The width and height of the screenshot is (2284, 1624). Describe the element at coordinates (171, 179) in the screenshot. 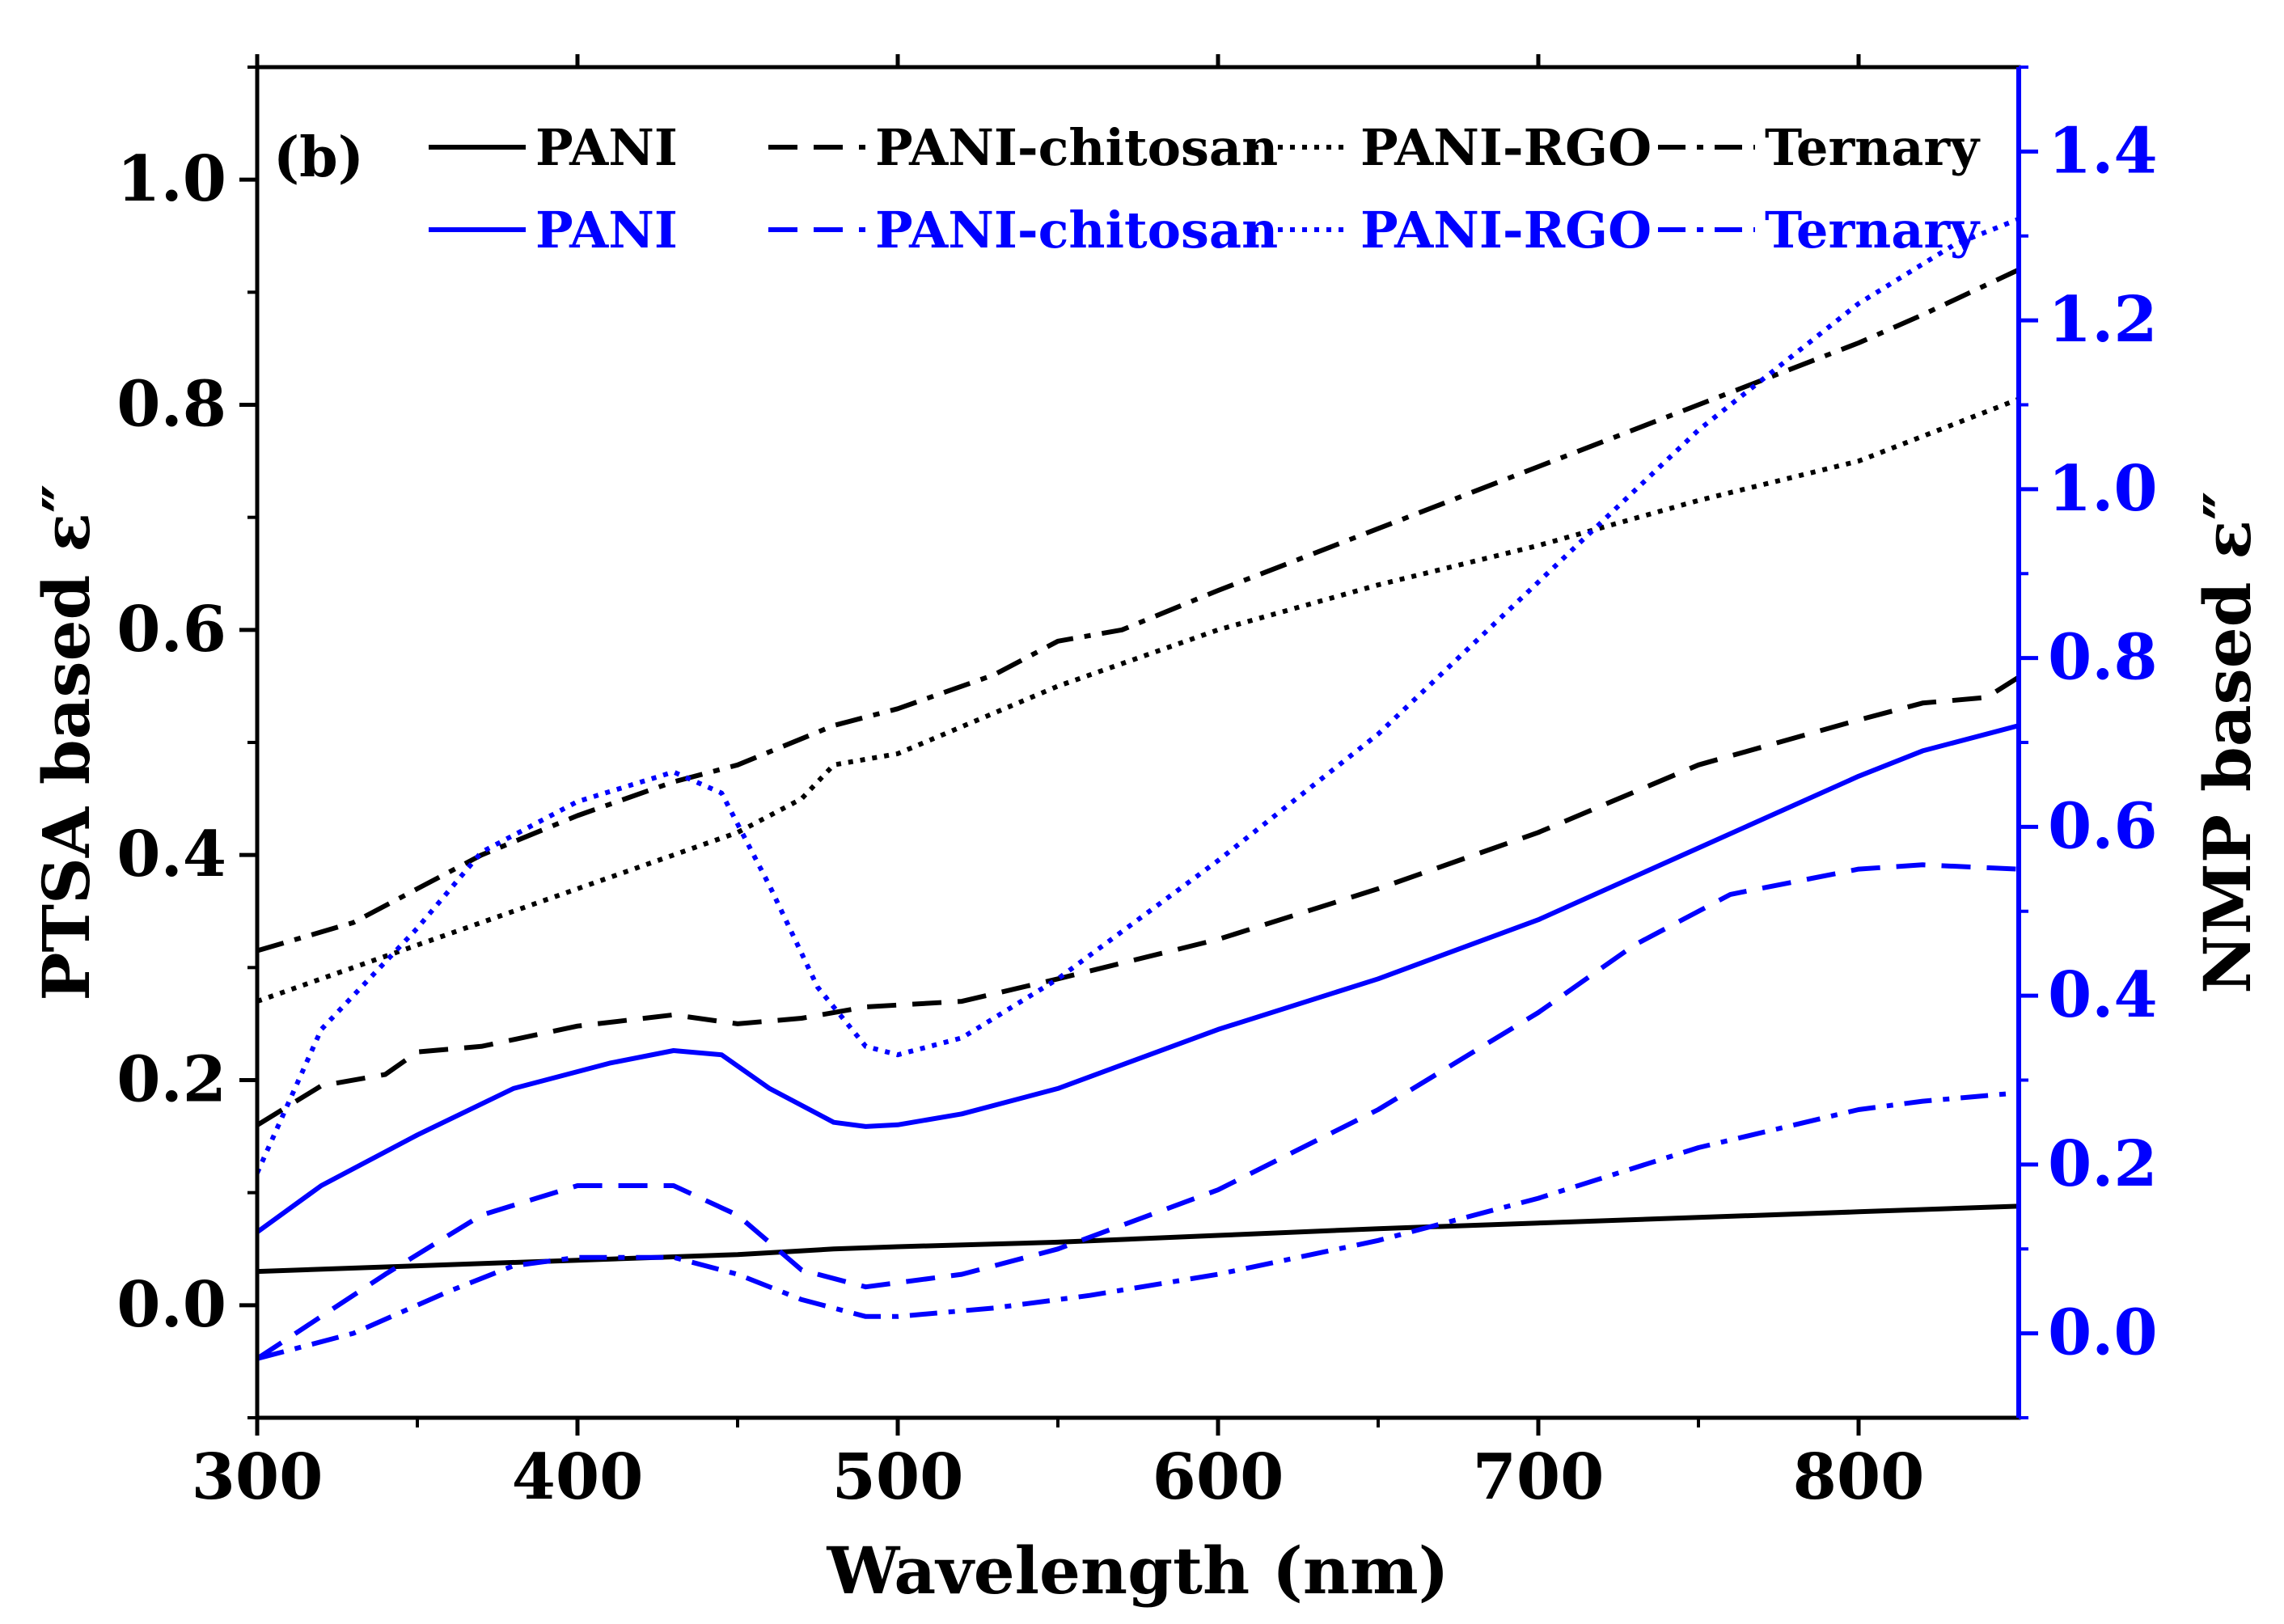

I see `y-left-tick-label: 1.0` at that location.